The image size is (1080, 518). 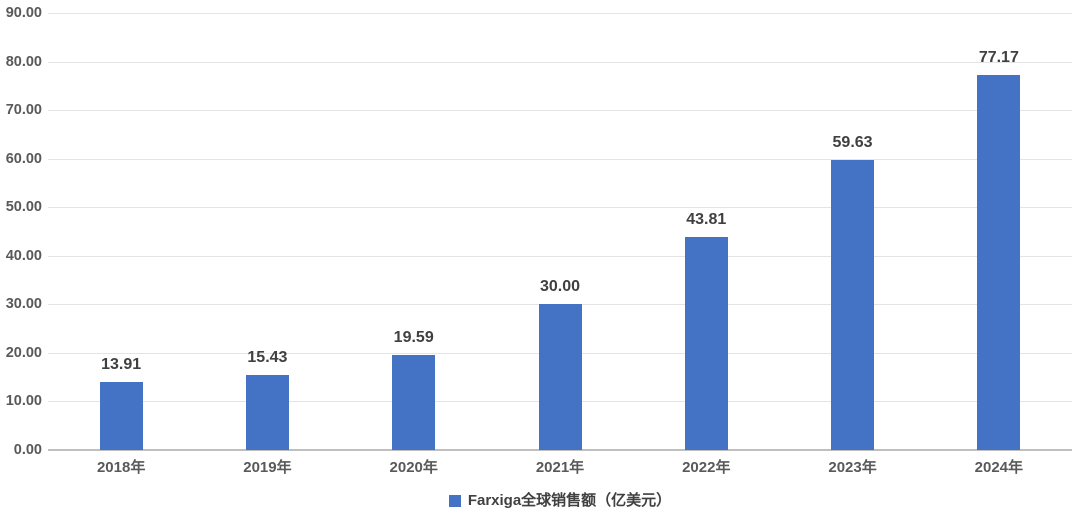 I want to click on legend-label: Farxiga全球销售额（亿美元）, so click(x=569, y=500).